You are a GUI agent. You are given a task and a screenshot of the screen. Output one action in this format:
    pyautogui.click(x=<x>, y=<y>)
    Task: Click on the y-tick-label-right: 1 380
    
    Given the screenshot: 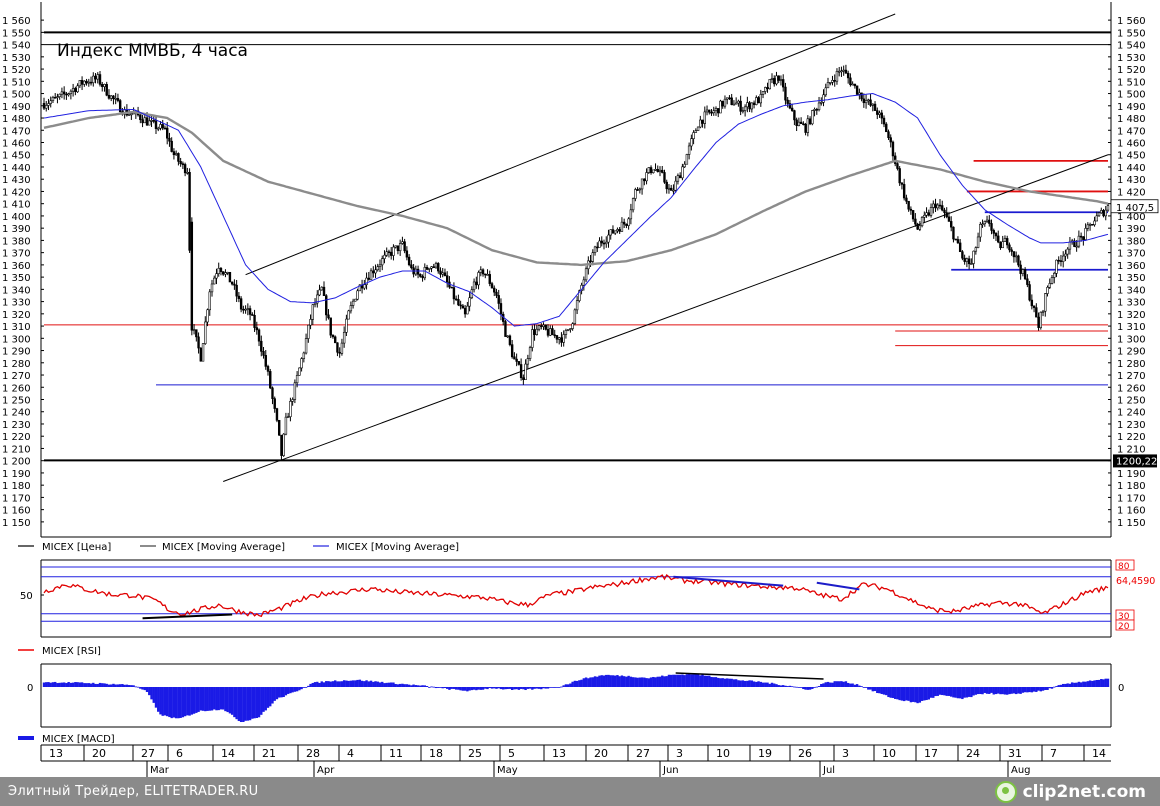 What is the action you would take?
    pyautogui.click(x=1131, y=241)
    